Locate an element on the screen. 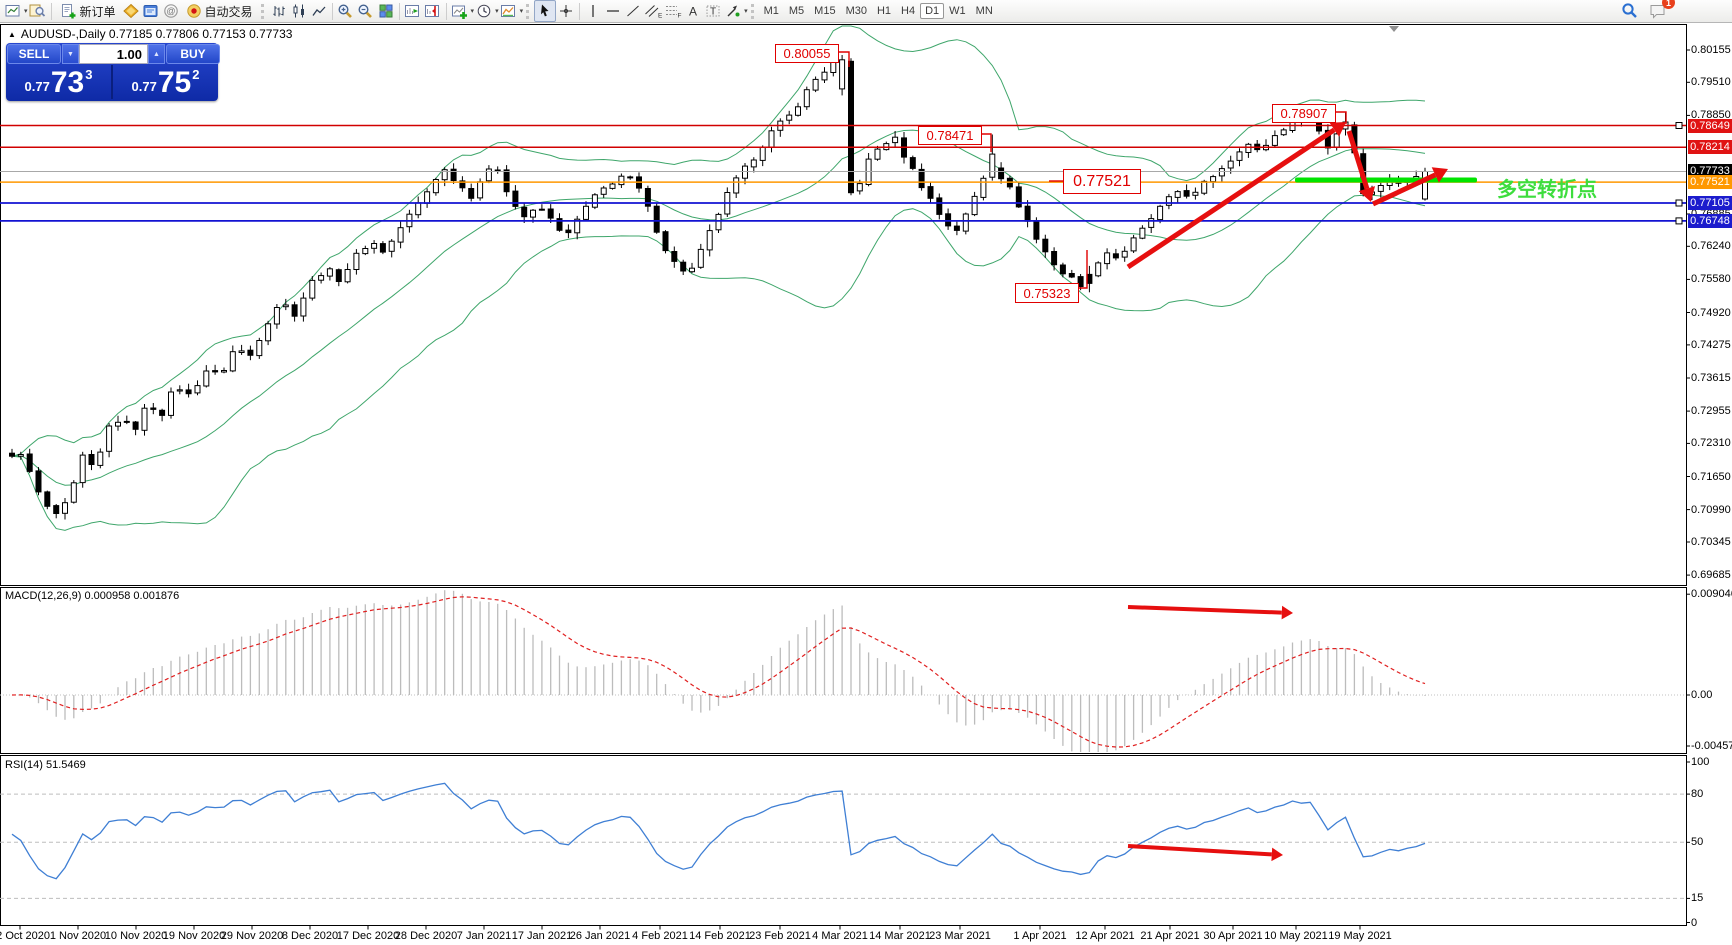 Image resolution: width=1732 pixels, height=945 pixels. fibonacci-tool-icon: F is located at coordinates (673, 11).